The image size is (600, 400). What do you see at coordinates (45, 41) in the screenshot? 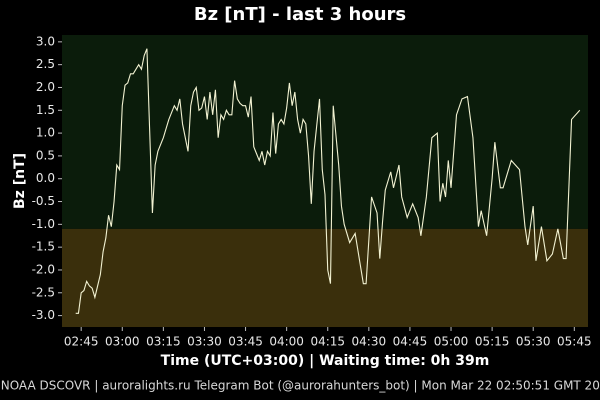
I see `y-tick-label: 3.0` at bounding box center [45, 41].